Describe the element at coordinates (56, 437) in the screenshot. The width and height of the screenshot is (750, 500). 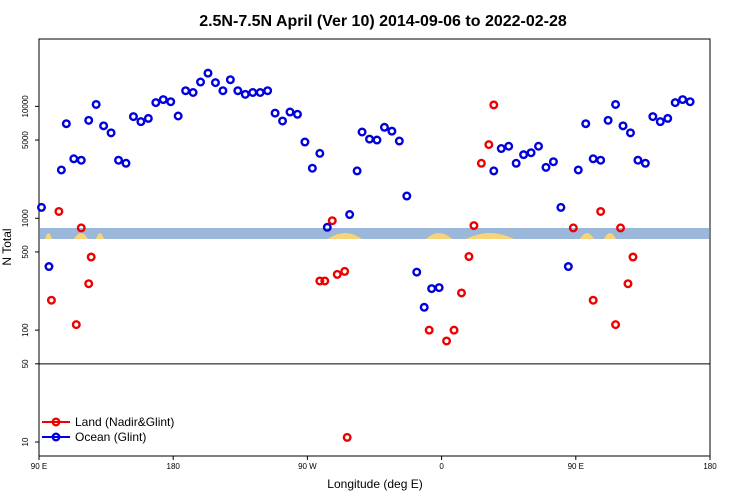
I see `legend-marker-ocean` at that location.